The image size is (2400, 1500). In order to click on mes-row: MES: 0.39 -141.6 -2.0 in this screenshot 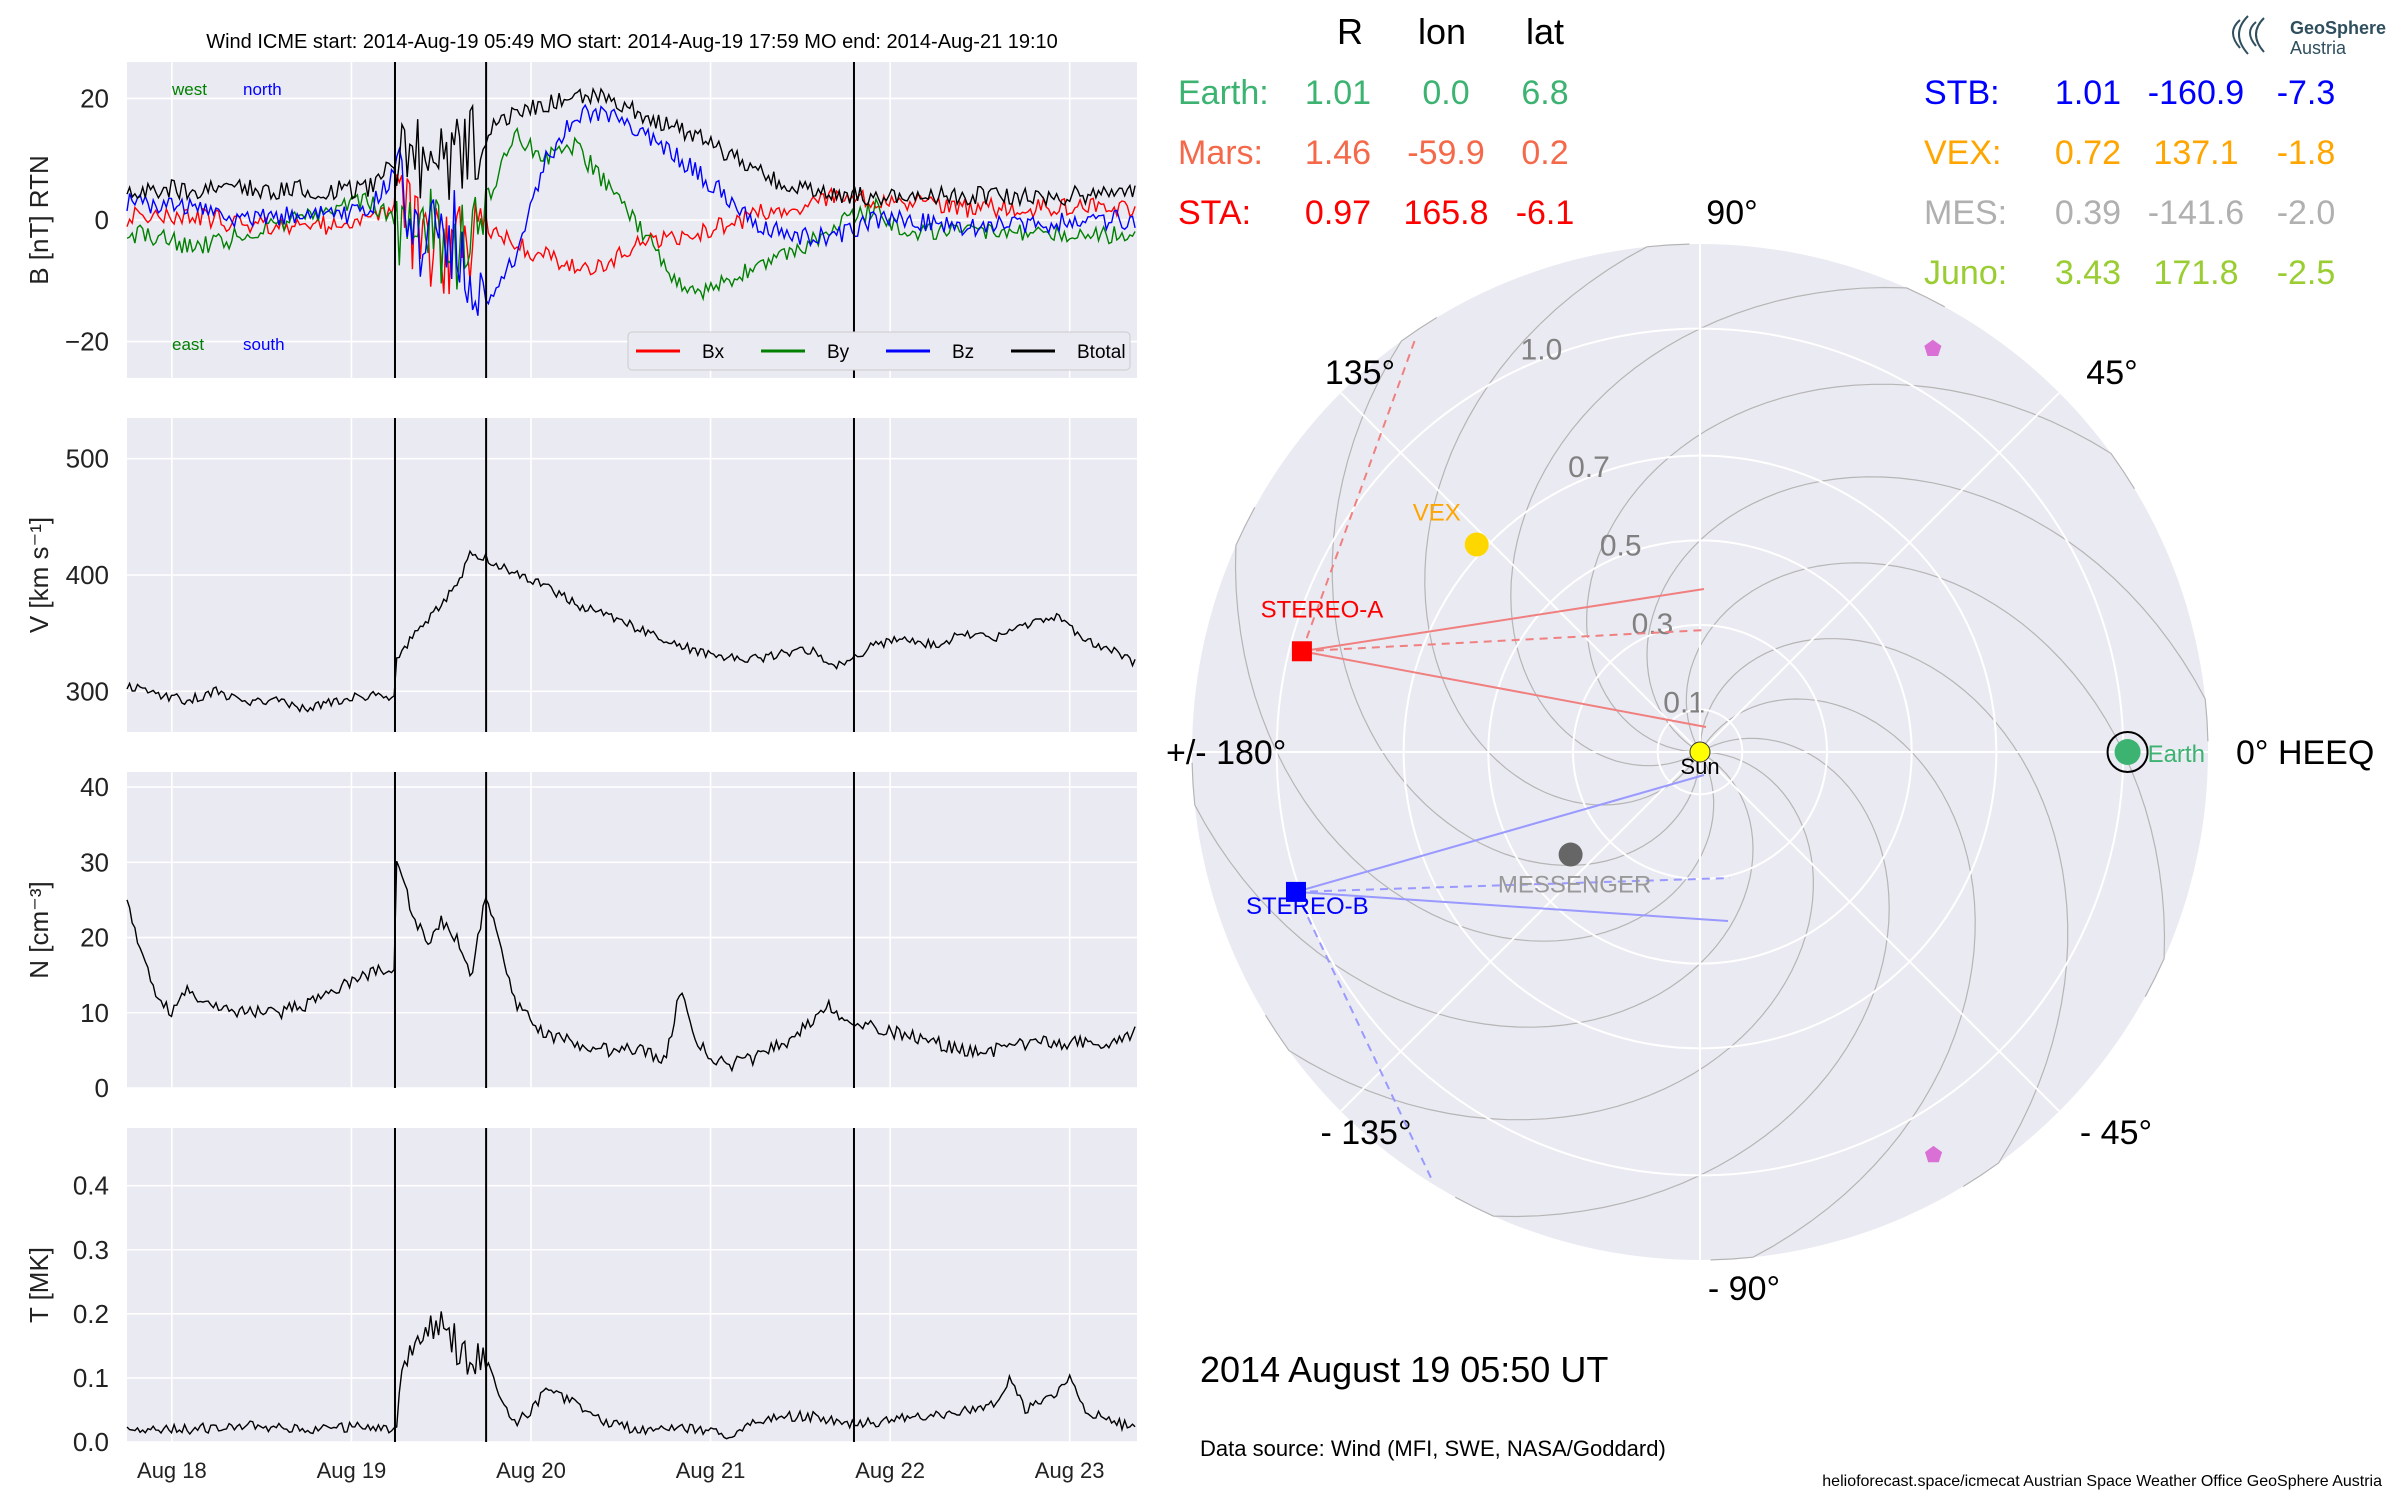, I will do `click(2129, 213)`.